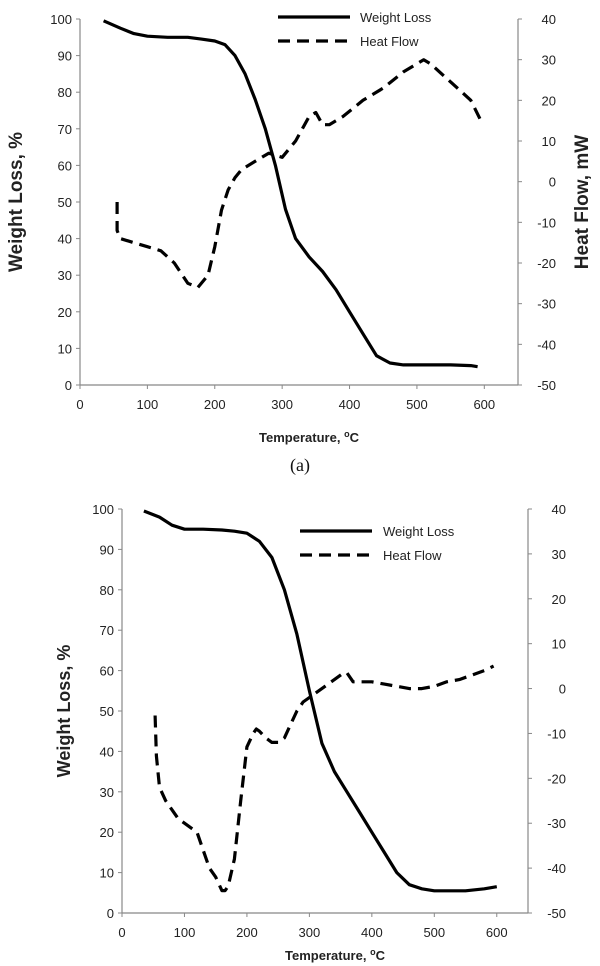 The image size is (600, 966). What do you see at coordinates (300, 465) in the screenshot?
I see `panel-label-a: (a)` at bounding box center [300, 465].